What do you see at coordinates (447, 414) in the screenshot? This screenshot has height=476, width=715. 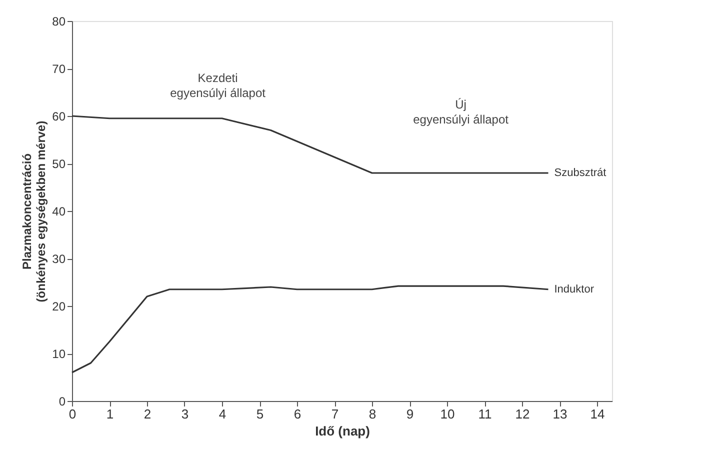 I see `x-tick-label: 10` at bounding box center [447, 414].